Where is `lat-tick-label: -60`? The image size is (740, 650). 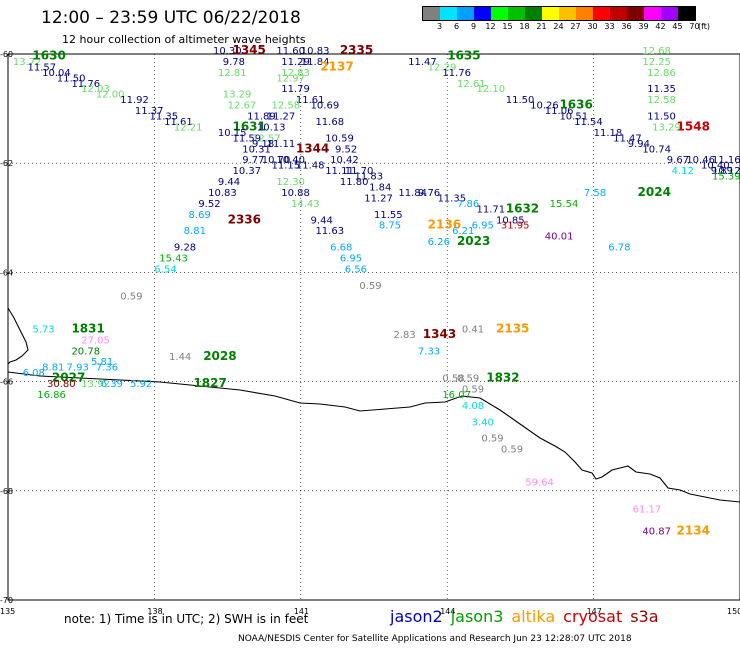 lat-tick-label: -60 is located at coordinates (6, 54).